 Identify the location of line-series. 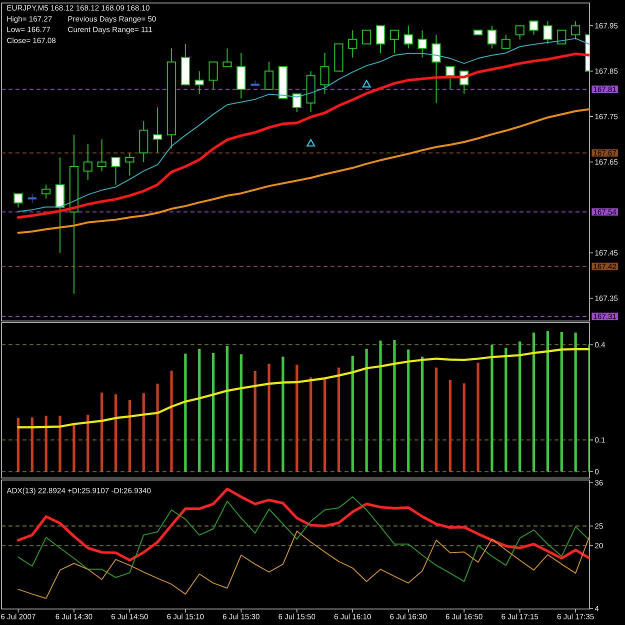
(304, 564).